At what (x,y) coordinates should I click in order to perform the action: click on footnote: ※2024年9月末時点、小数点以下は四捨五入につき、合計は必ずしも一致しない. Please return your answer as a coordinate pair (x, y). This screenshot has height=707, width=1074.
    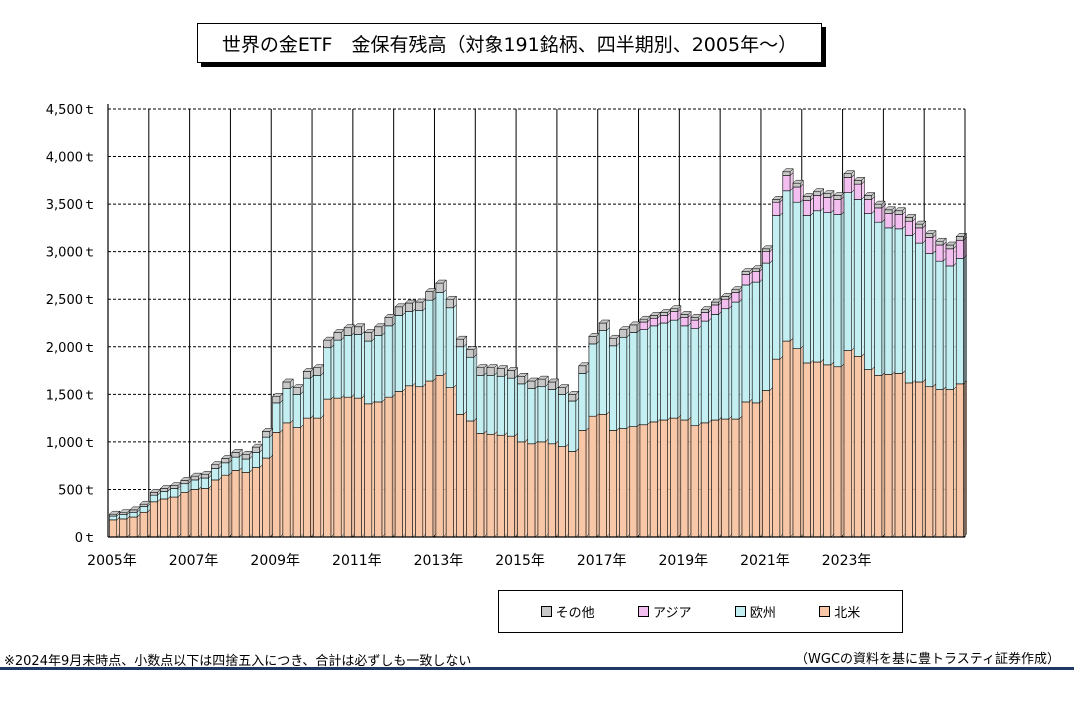
    Looking at the image, I should click on (238, 661).